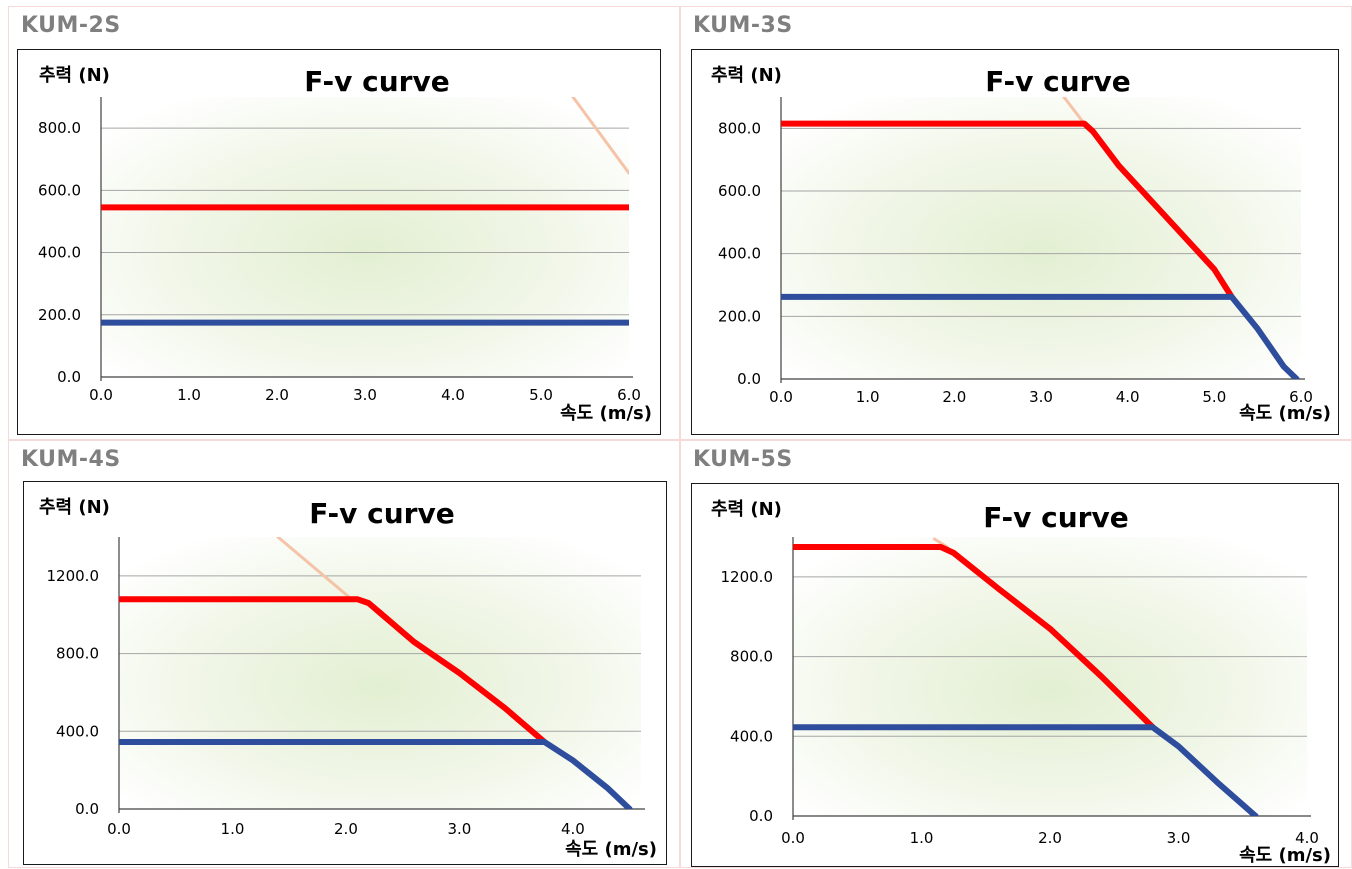 The image size is (1352, 869). Describe the element at coordinates (71, 25) in the screenshot. I see `model-label: KUM-2S` at that location.